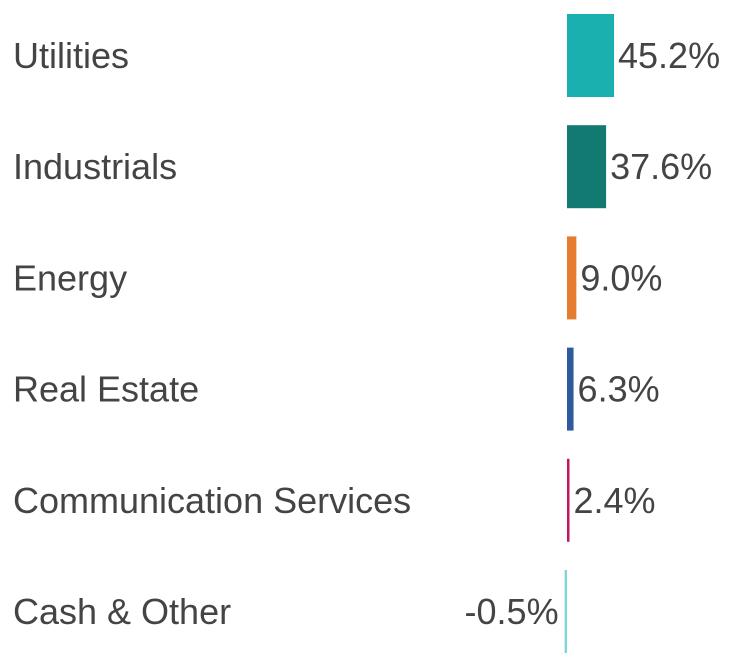  I want to click on category-label-5: Cash & Other, so click(122, 611).